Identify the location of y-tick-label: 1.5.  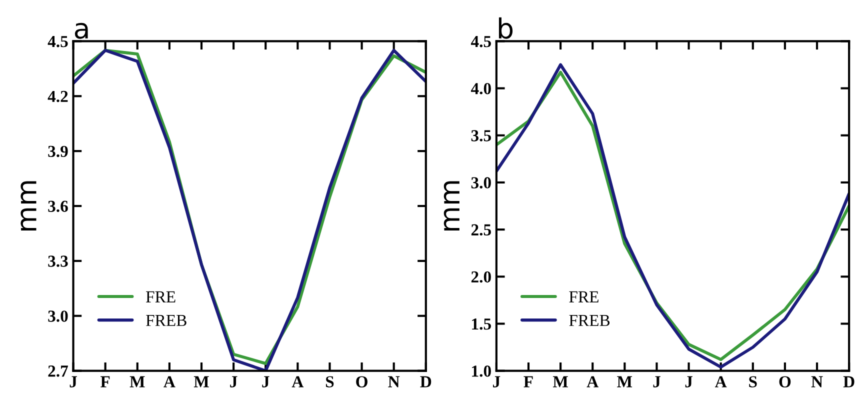
(481, 324).